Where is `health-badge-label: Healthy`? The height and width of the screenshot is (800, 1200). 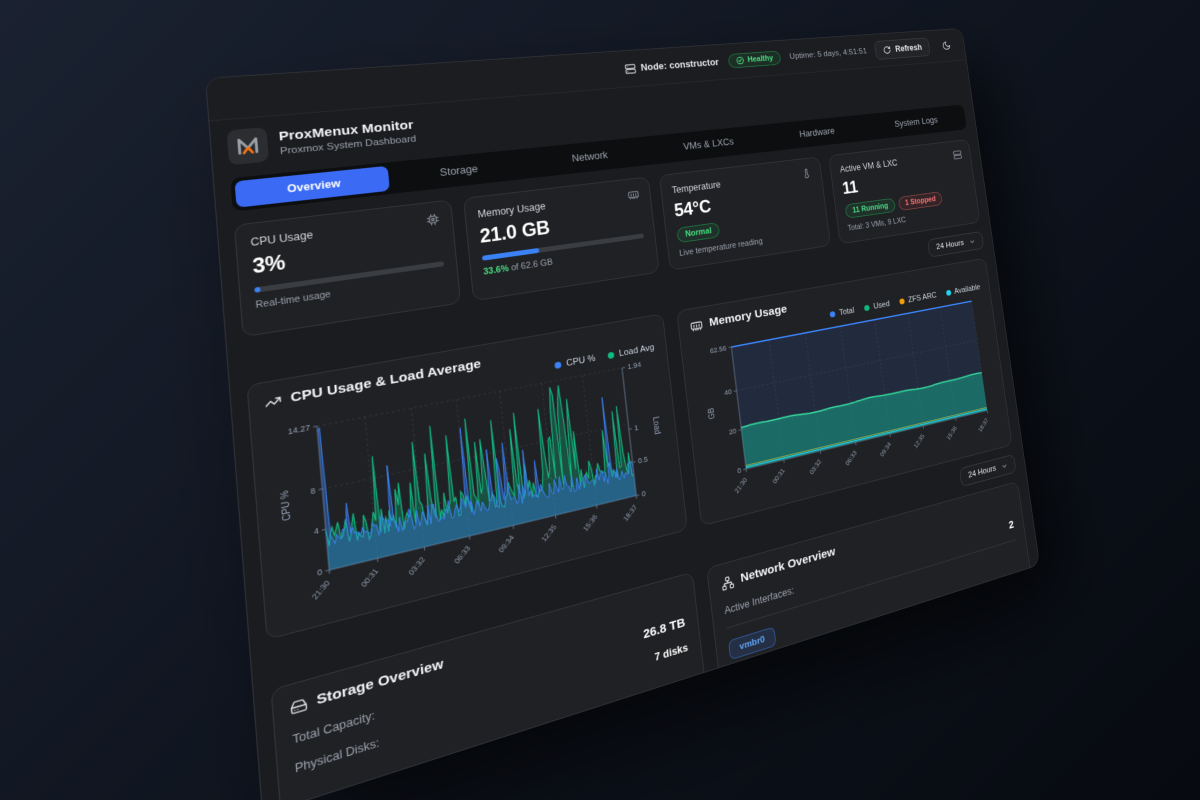
health-badge-label: Healthy is located at coordinates (760, 59).